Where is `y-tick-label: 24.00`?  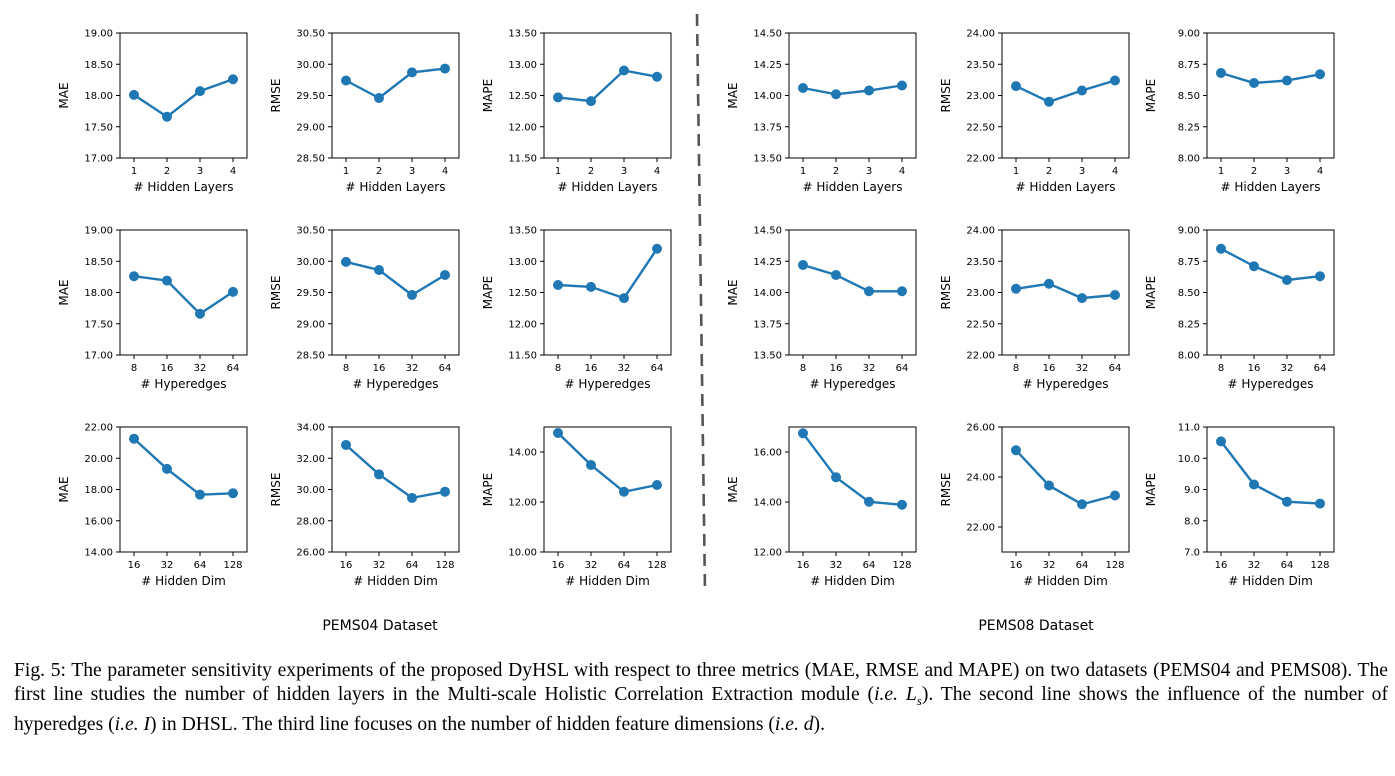
y-tick-label: 24.00 is located at coordinates (980, 34).